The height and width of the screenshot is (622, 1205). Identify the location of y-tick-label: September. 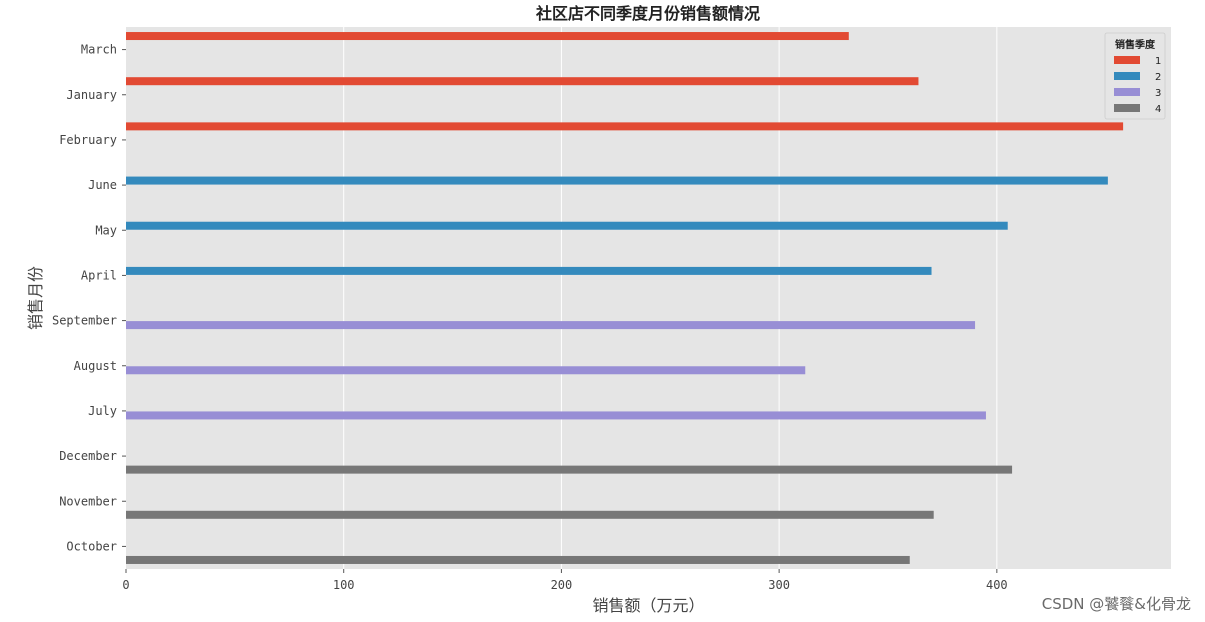
(84, 321).